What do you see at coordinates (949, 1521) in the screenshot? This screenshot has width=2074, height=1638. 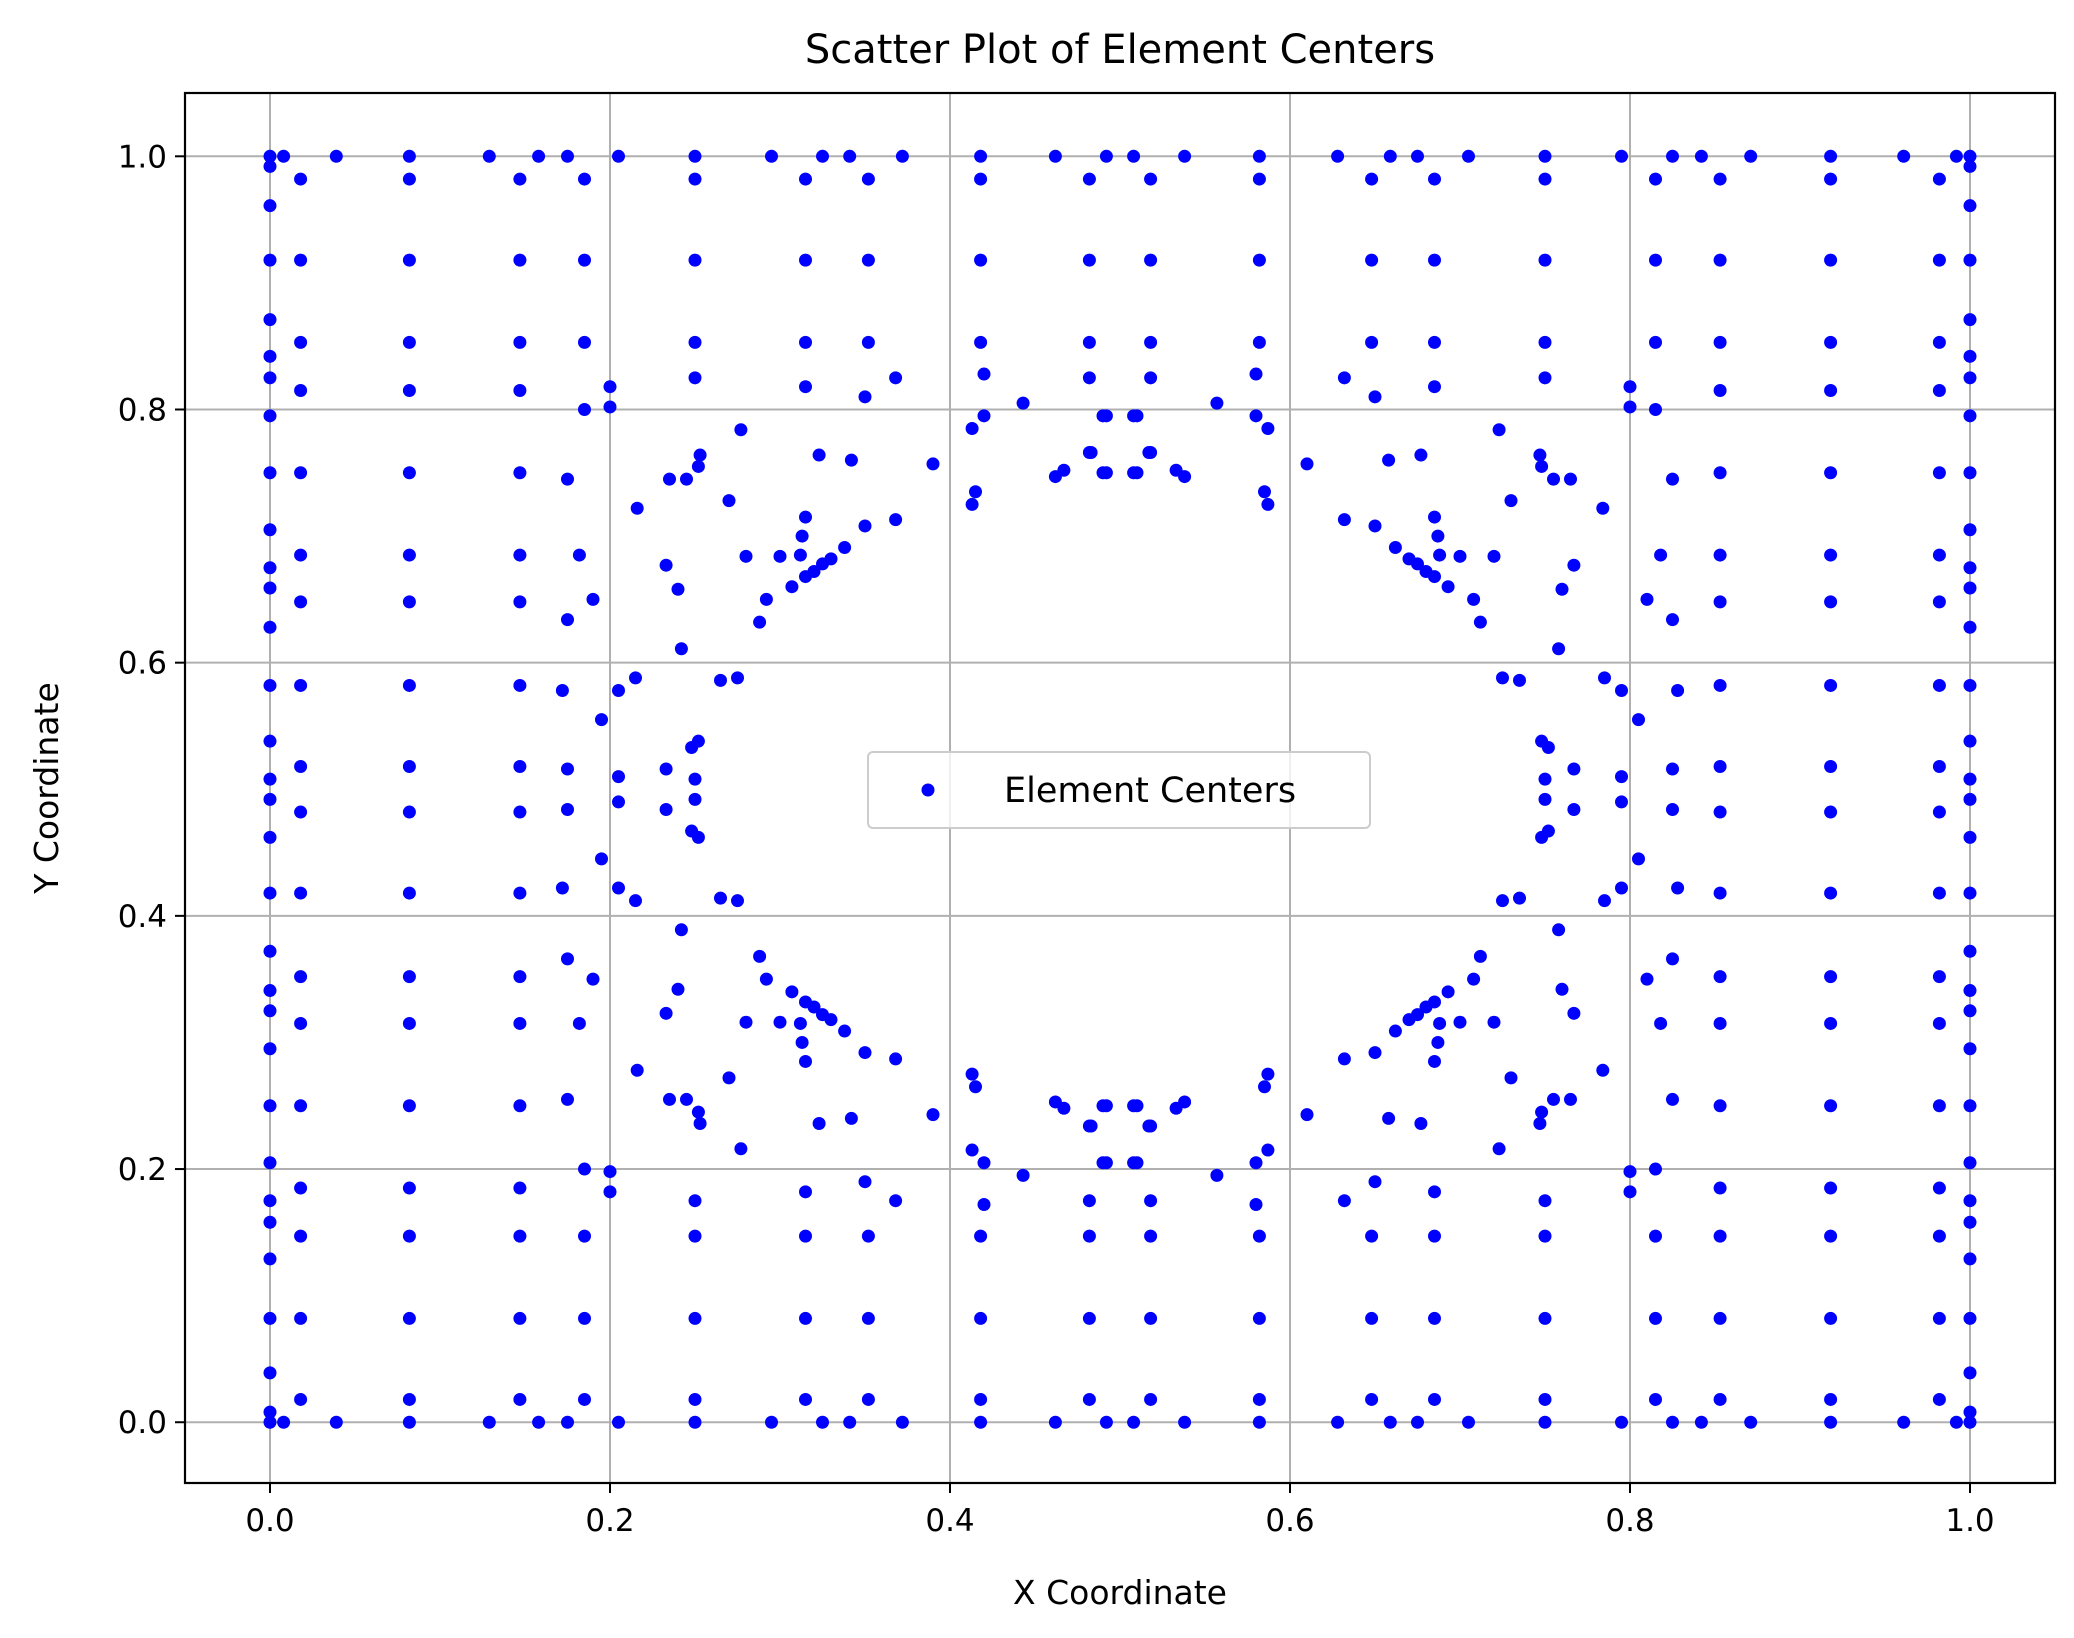 I see `x-tick-label: 0.4` at bounding box center [949, 1521].